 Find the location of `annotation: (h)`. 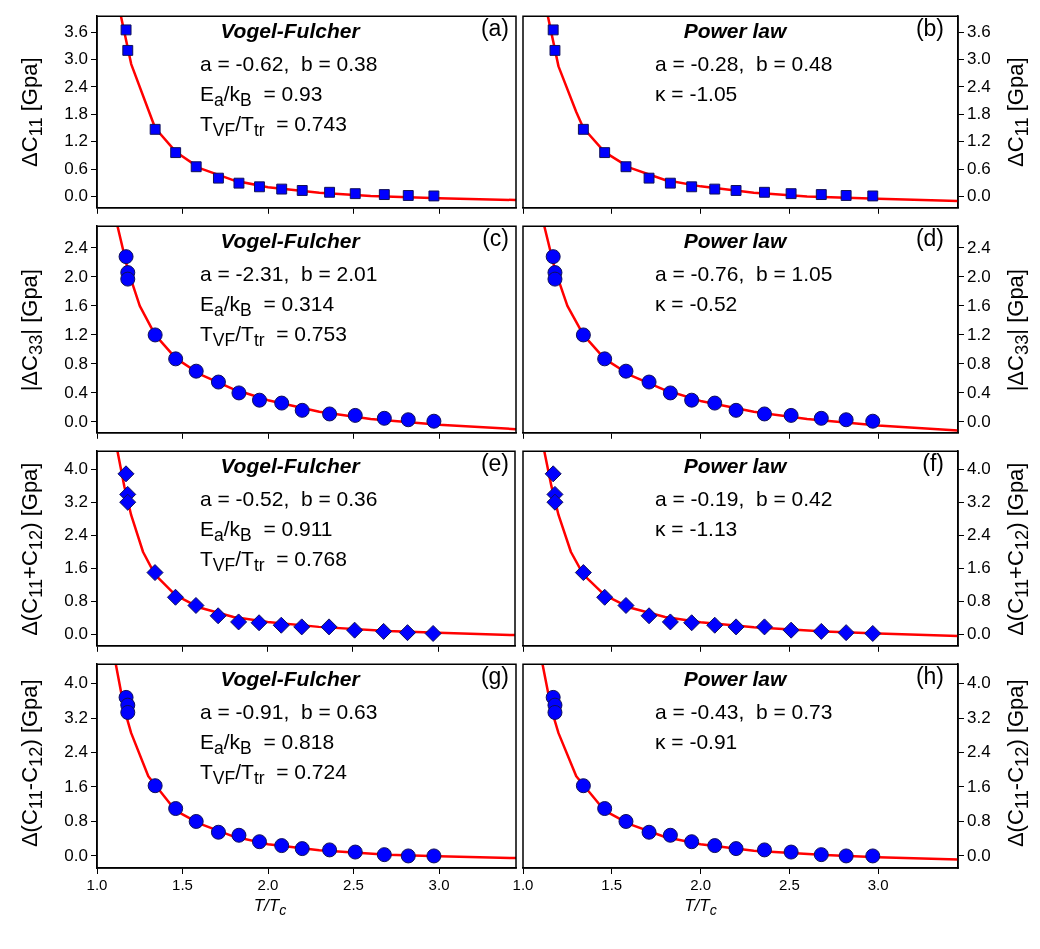

annotation: (h) is located at coordinates (929, 676).